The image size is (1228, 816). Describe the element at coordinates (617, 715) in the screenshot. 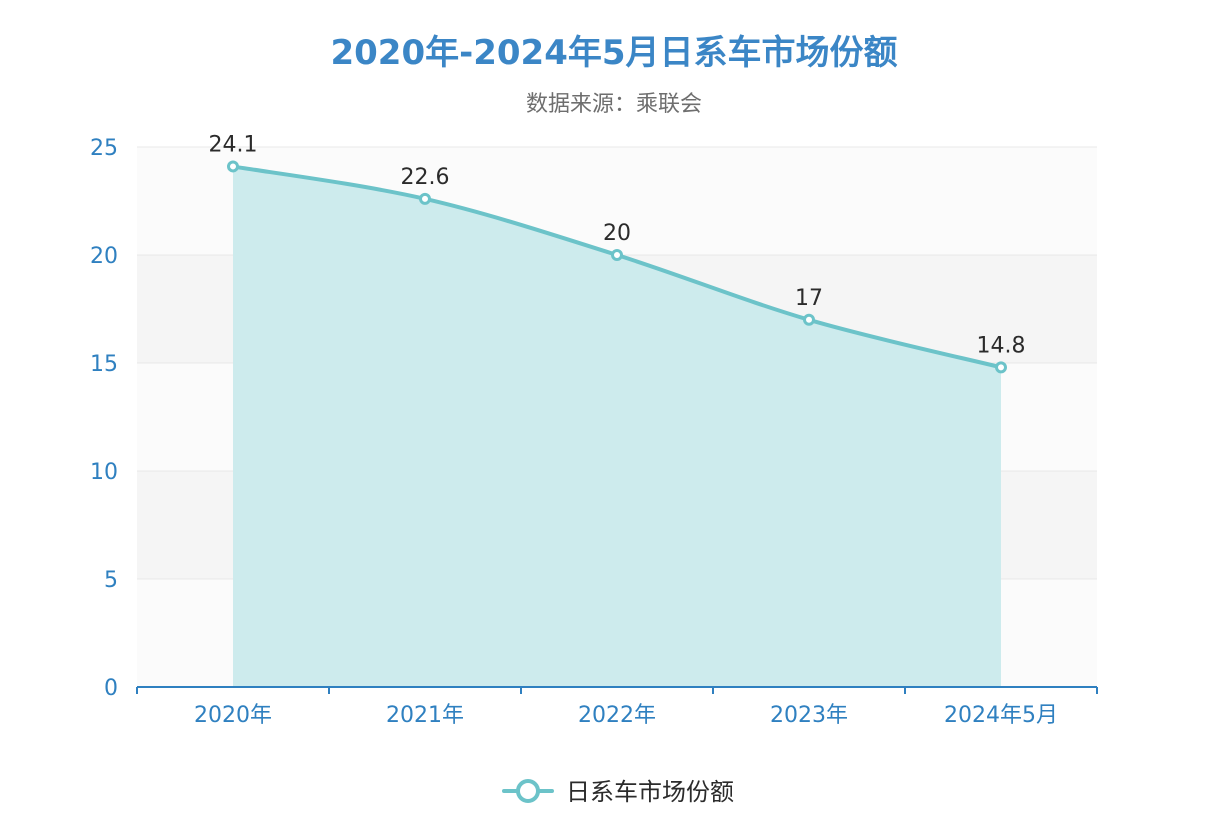

I see `x-tick-label: 2022年` at that location.